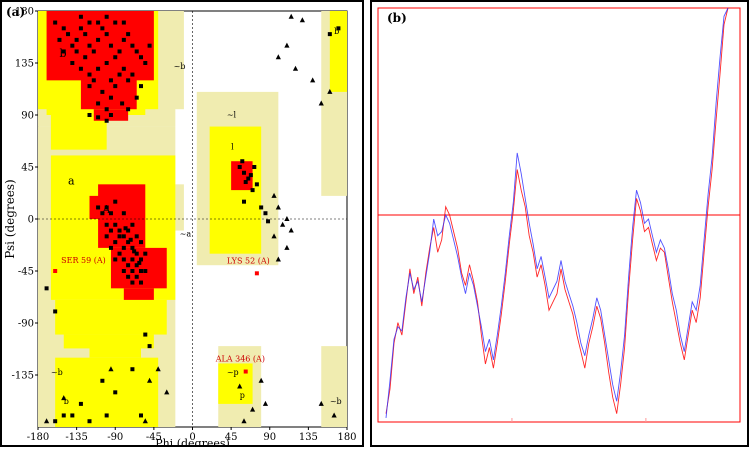 The width and height of the screenshot is (749, 449). I want to click on region-label: ~p, so click(233, 372).